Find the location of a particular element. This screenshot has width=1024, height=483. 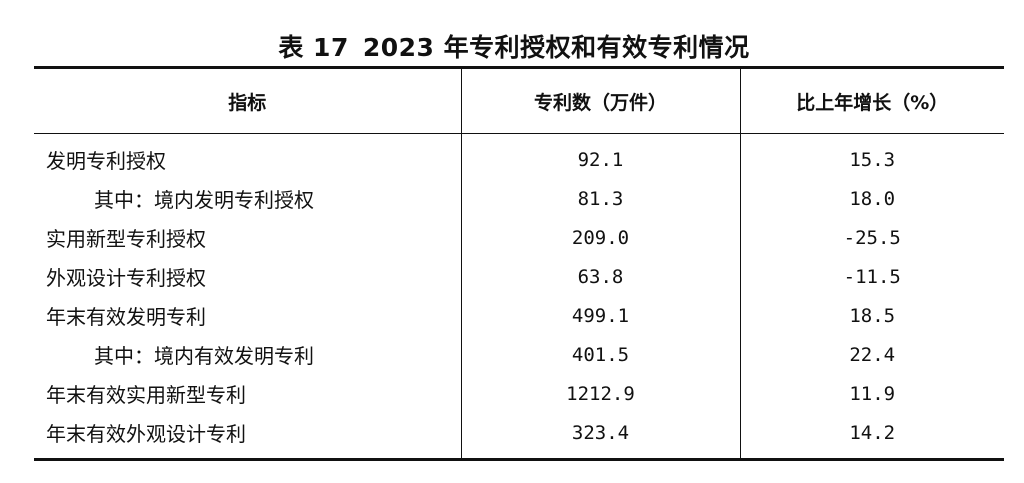

table-row: 年末有效外观设计专利 323.4 14.2 is located at coordinates (519, 436).